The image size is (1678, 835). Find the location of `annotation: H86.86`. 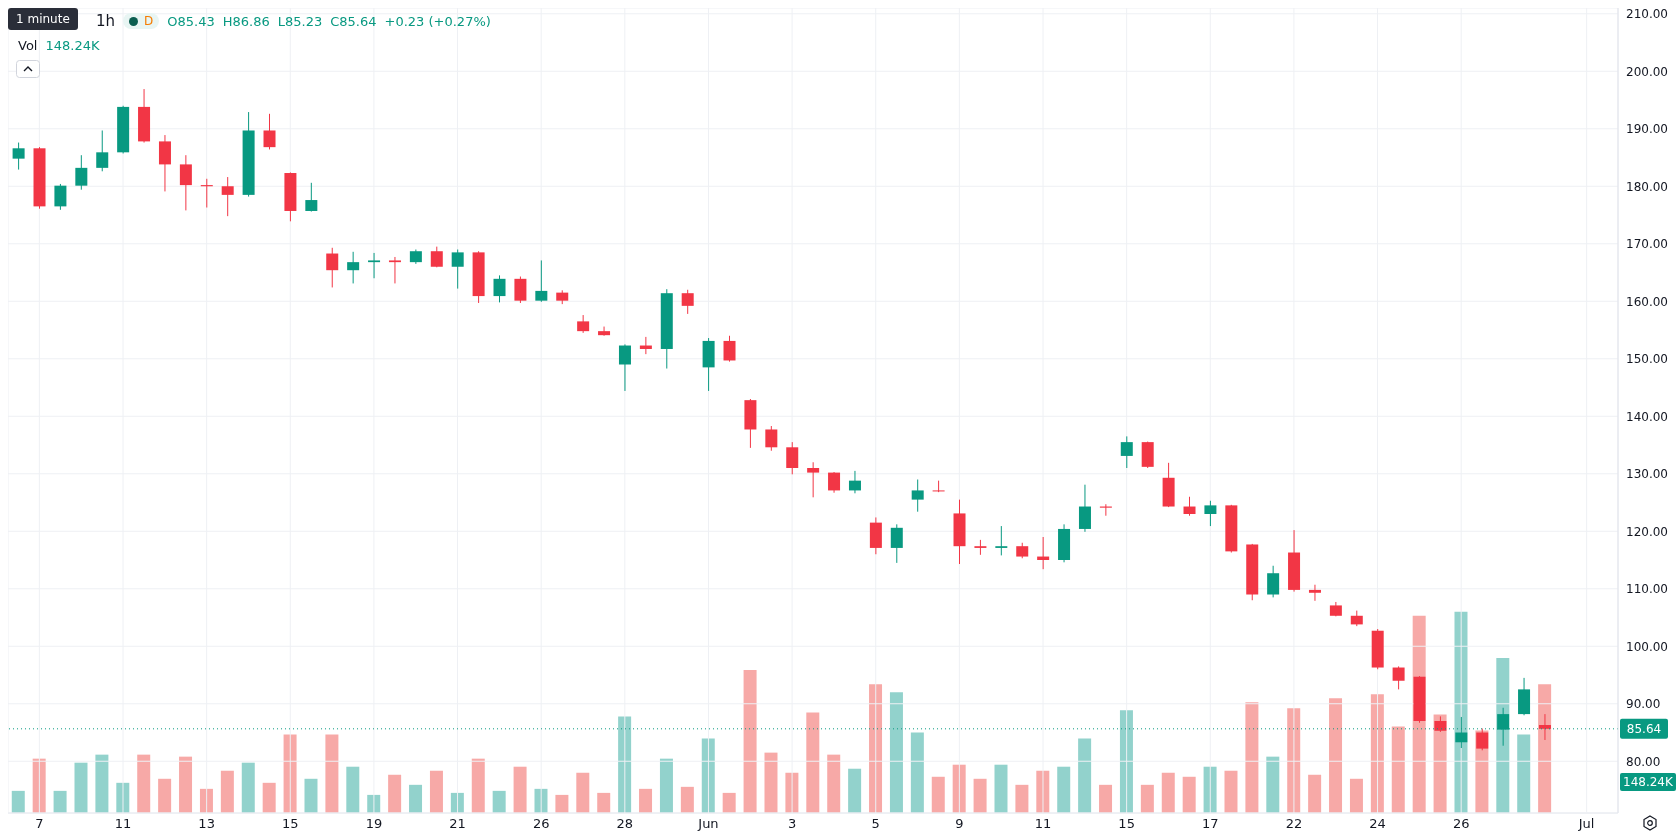

annotation: H86.86 is located at coordinates (246, 21).